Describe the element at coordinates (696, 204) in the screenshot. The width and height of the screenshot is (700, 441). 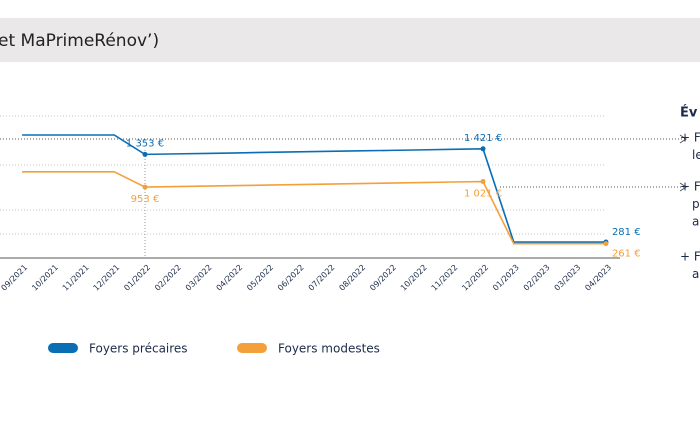
I see `sidebar-text: p` at that location.